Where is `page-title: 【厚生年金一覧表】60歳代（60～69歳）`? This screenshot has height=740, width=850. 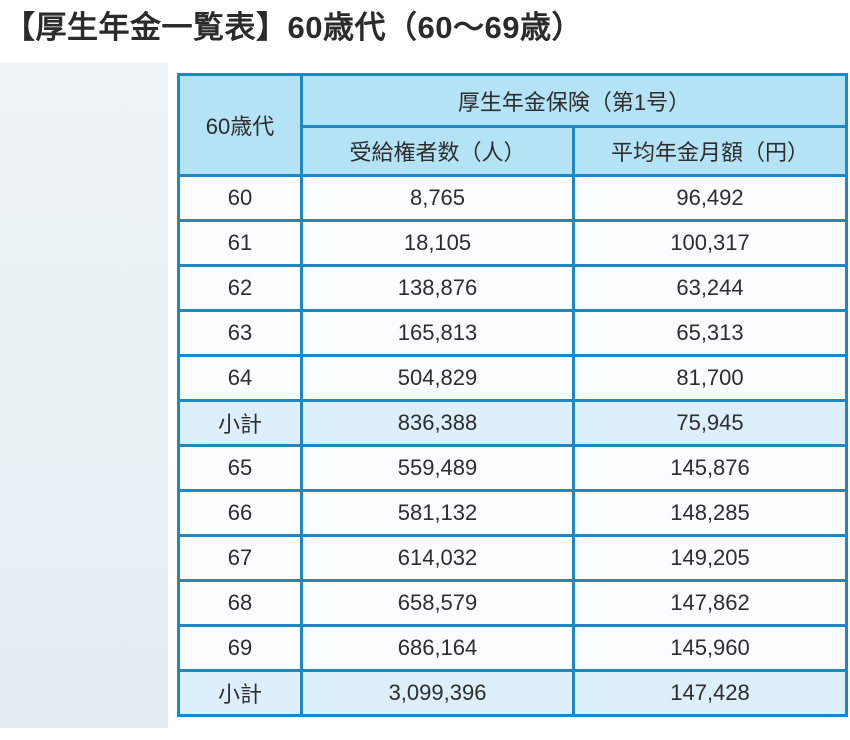 page-title: 【厚生年金一覧表】60歳代（60～69歳） is located at coordinates (293, 27).